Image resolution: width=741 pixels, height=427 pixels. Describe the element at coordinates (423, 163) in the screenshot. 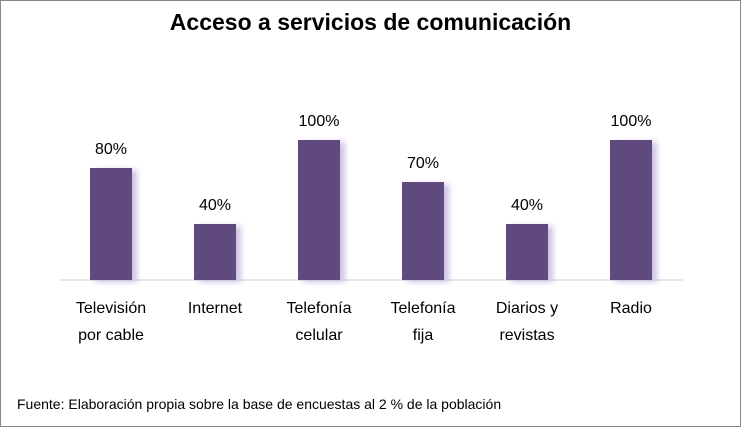

I see `data-label: 70%` at that location.